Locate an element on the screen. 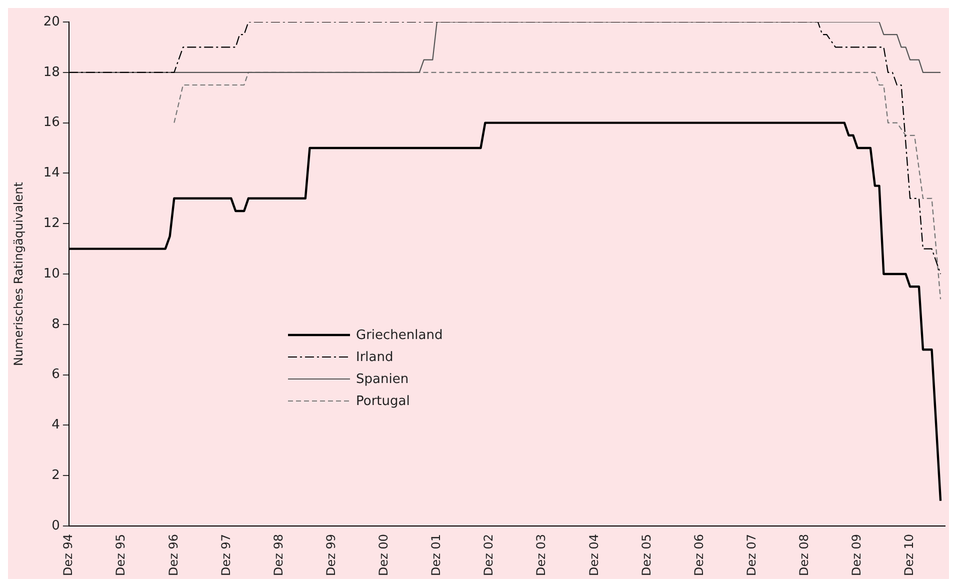 This screenshot has width=957, height=587. y-tick-label: 20 is located at coordinates (51, 22).